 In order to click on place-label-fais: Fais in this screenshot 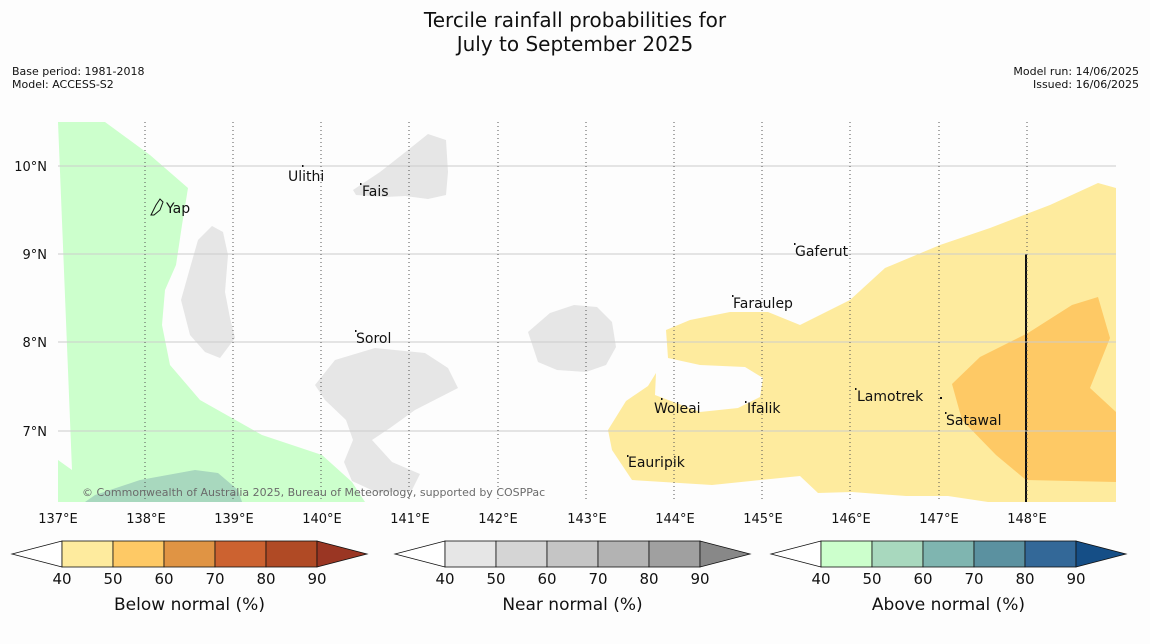, I will do `click(375, 192)`.